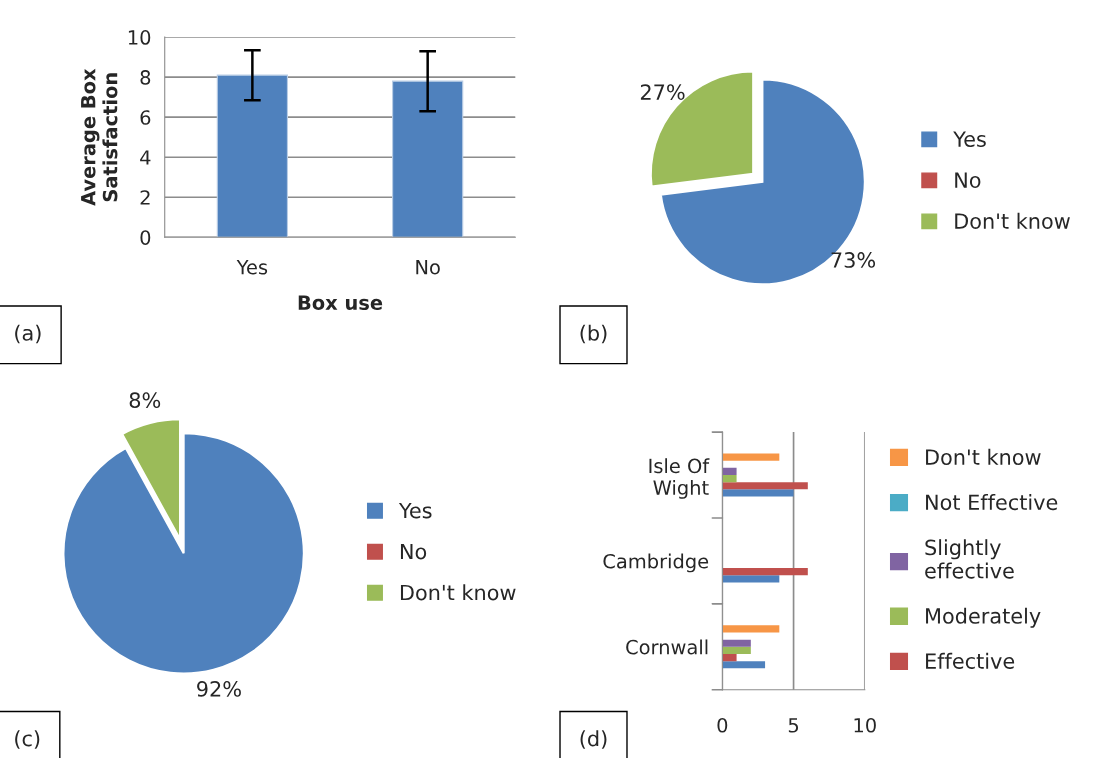 This screenshot has width=1113, height=758. Describe the element at coordinates (656, 563) in the screenshot. I see `y-tick-label: Cambridge` at that location.